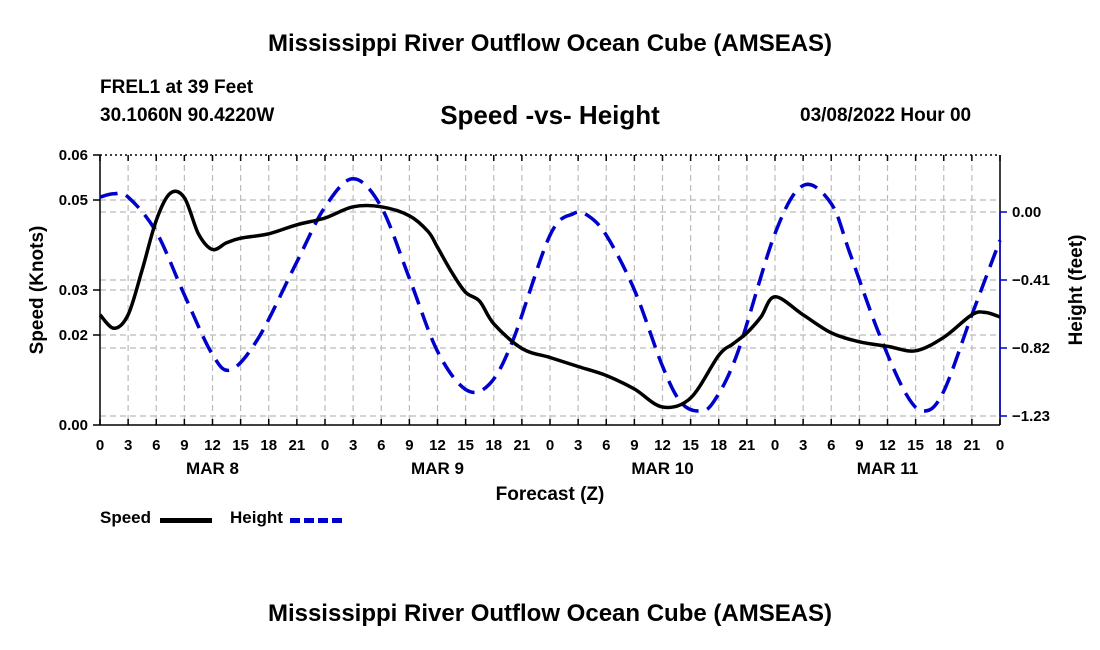 The width and height of the screenshot is (1100, 650). Describe the element at coordinates (887, 468) in the screenshot. I see `day-label: MAR 11` at that location.